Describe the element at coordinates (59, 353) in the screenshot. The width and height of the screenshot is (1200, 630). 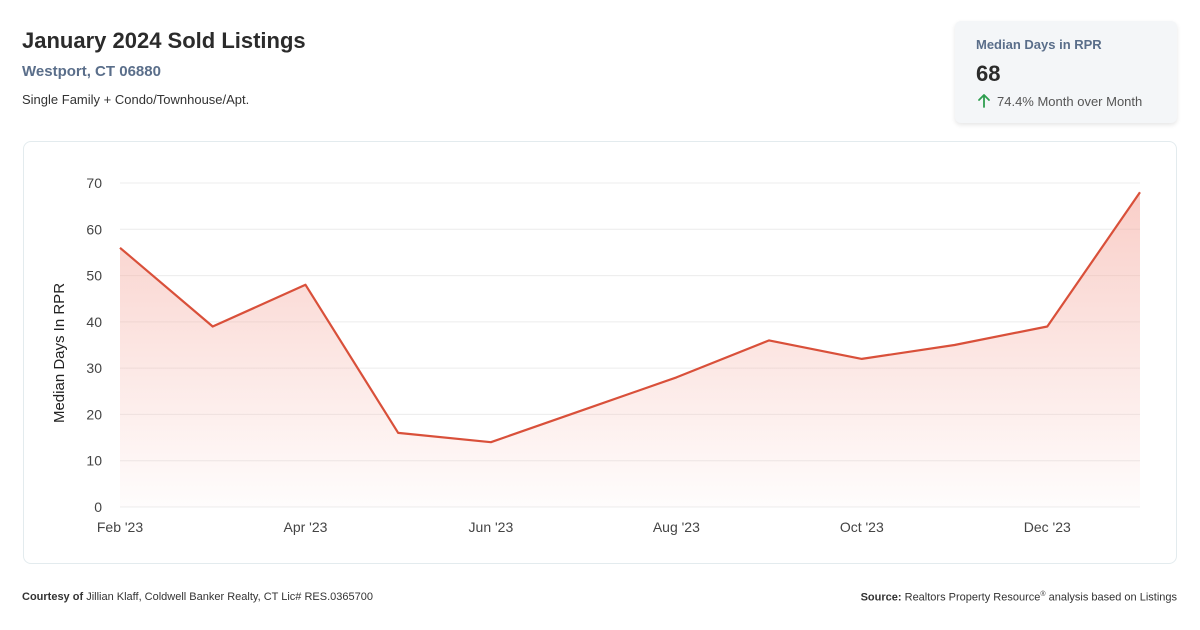
I see `y-axis-label: Median Days In RPR` at that location.